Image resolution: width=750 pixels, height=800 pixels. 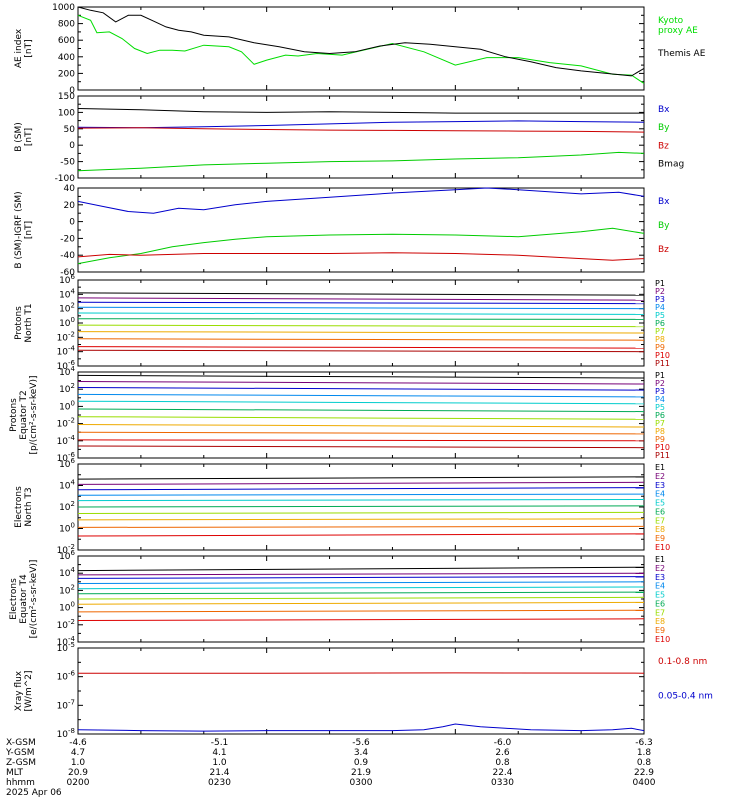 What do you see at coordinates (660, 399) in the screenshot?
I see `legend-entry: P4` at bounding box center [660, 399].